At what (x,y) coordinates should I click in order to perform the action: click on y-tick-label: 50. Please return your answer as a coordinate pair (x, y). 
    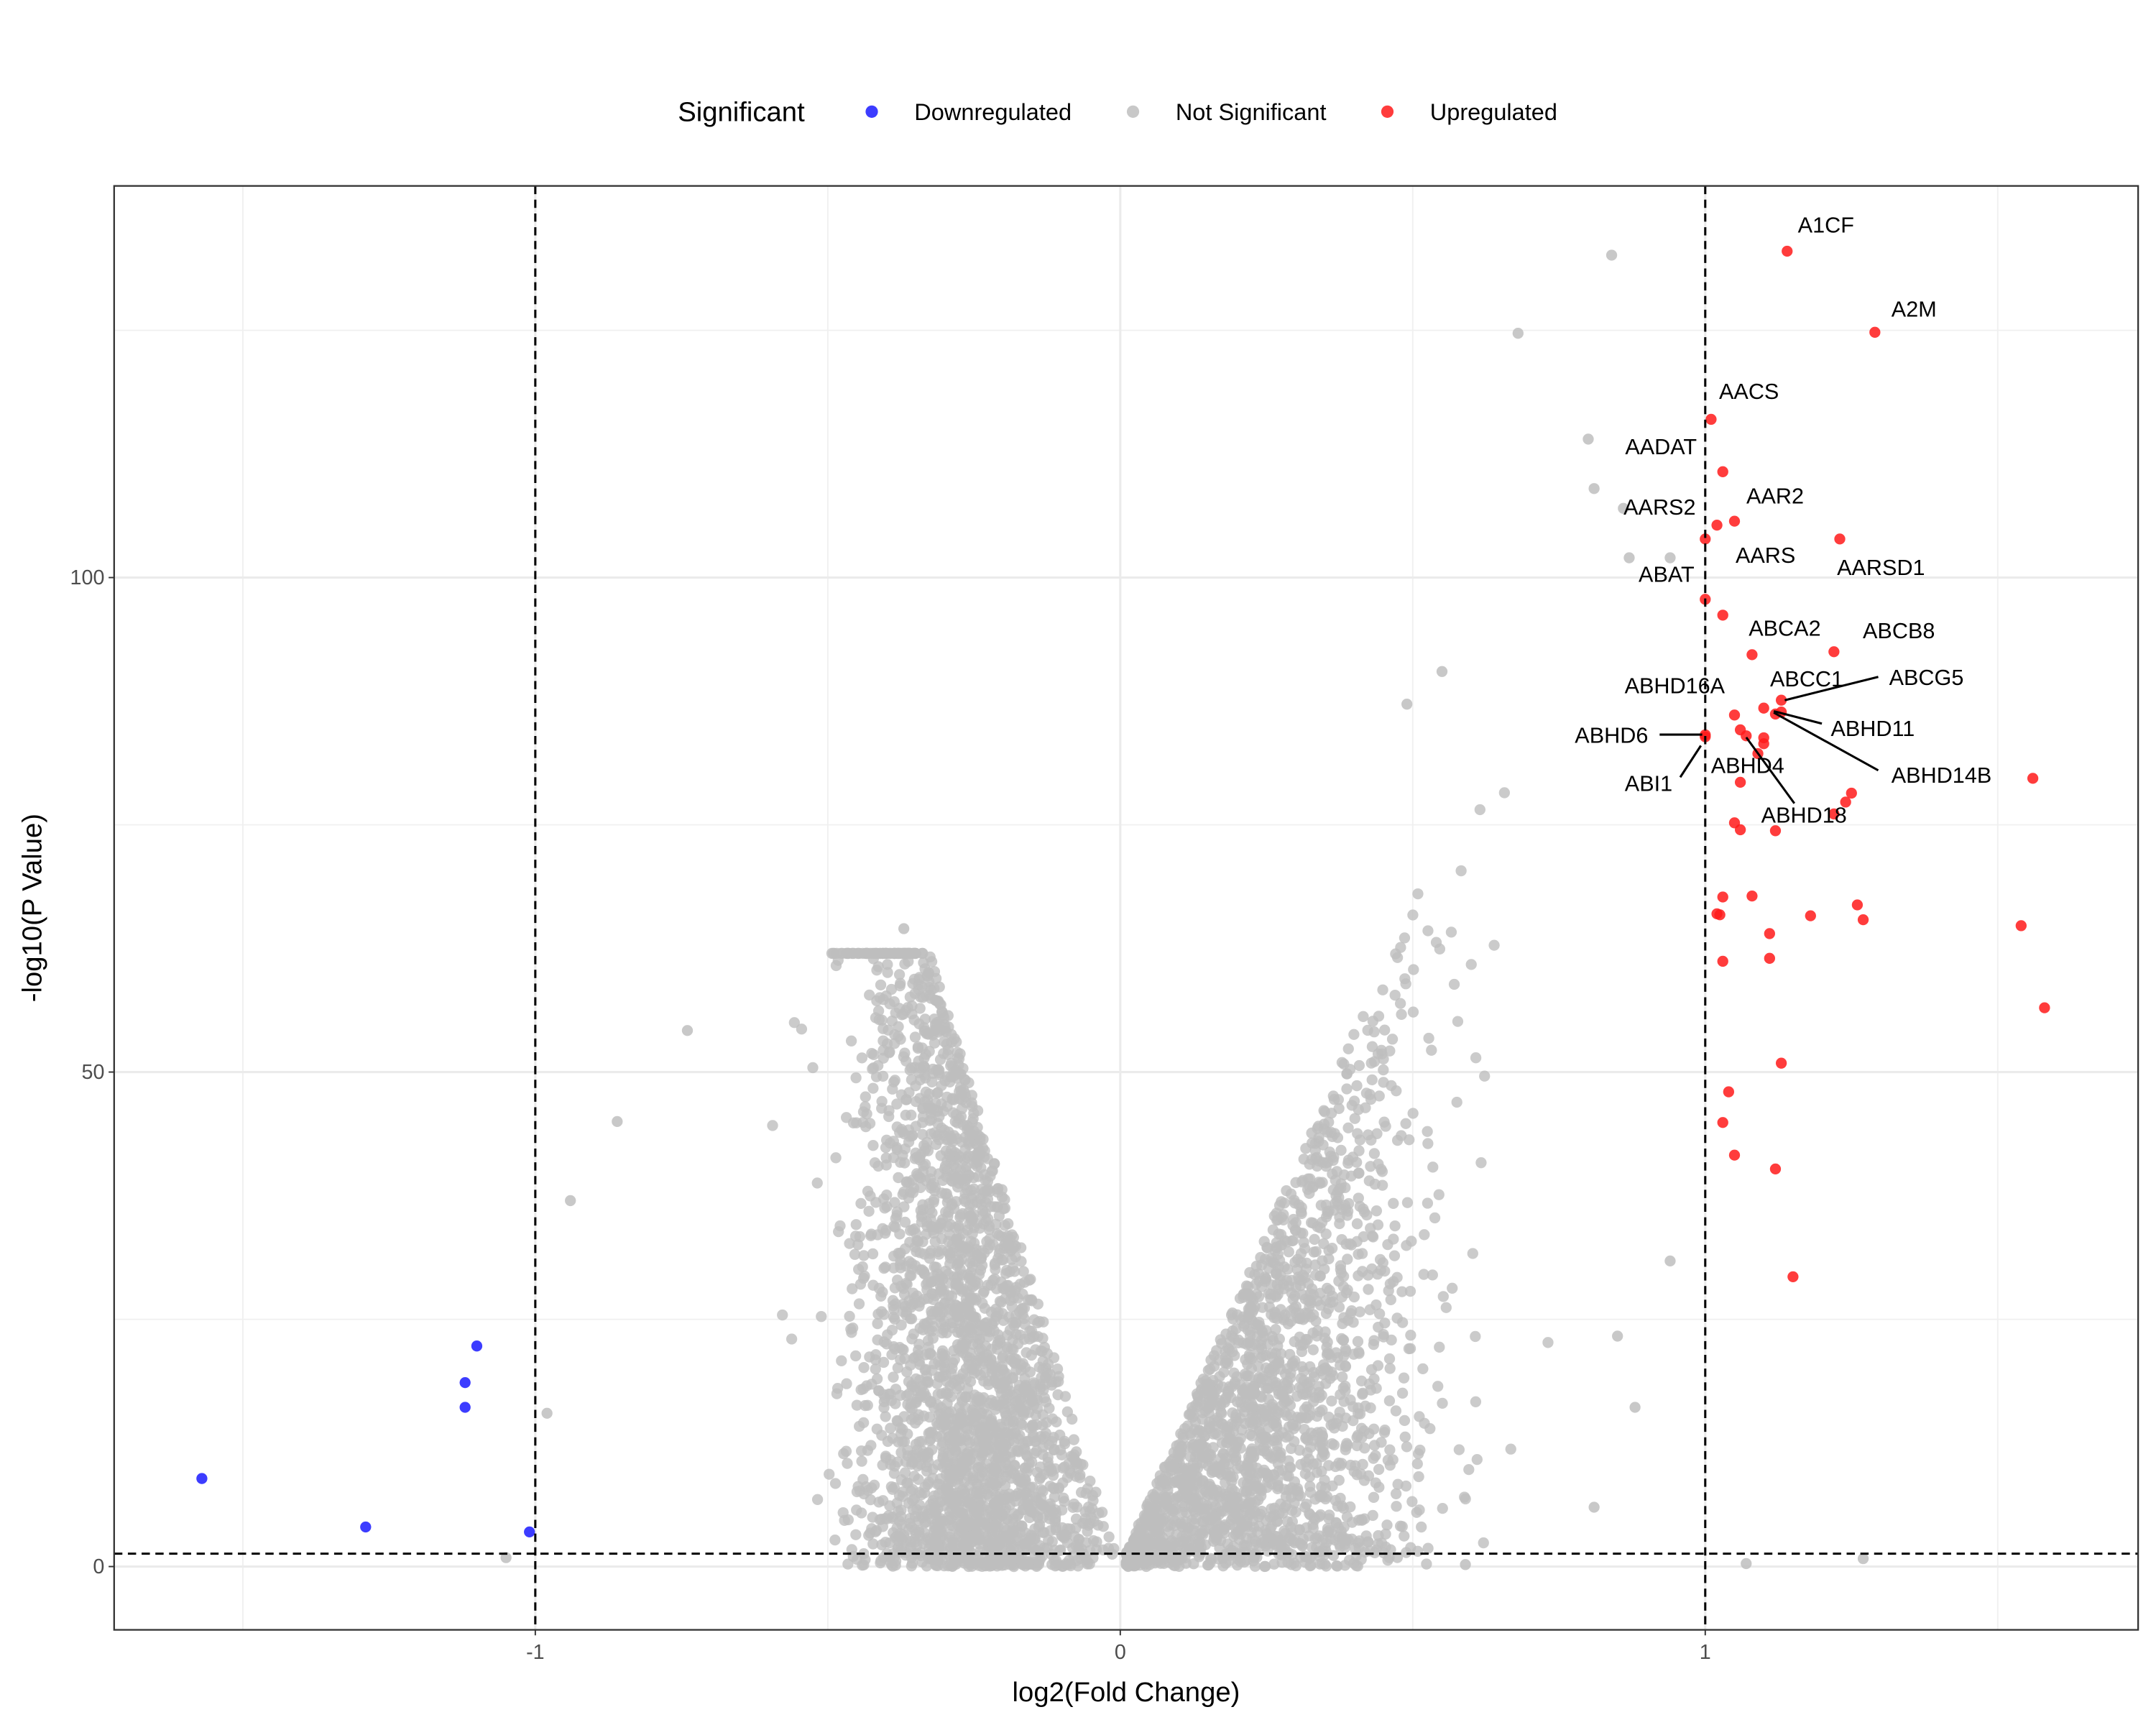
    Looking at the image, I should click on (93, 1072).